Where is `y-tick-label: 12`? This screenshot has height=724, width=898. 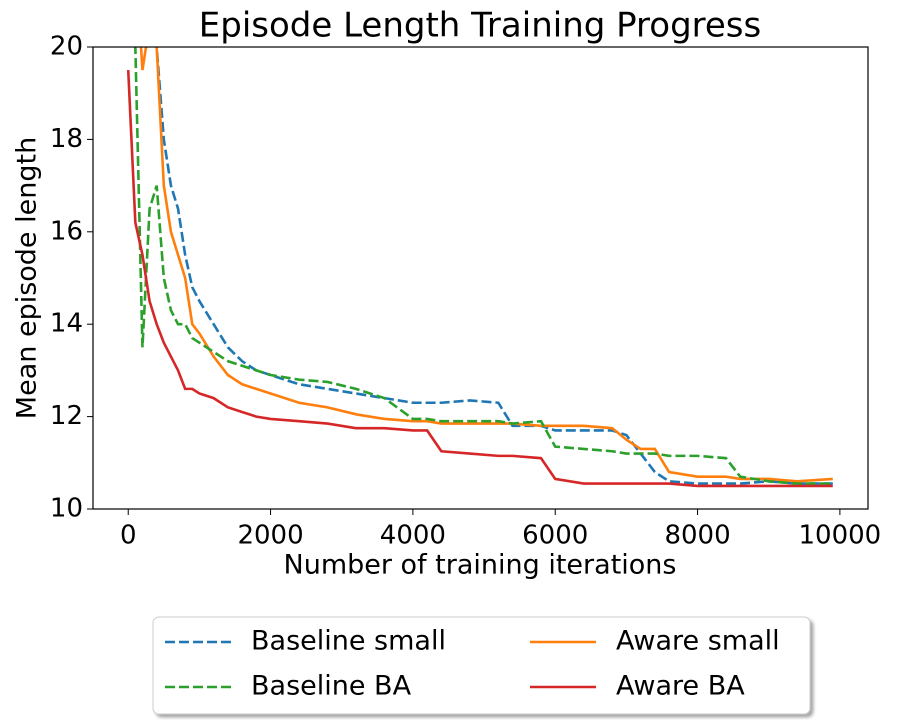 y-tick-label: 12 is located at coordinates (66, 416).